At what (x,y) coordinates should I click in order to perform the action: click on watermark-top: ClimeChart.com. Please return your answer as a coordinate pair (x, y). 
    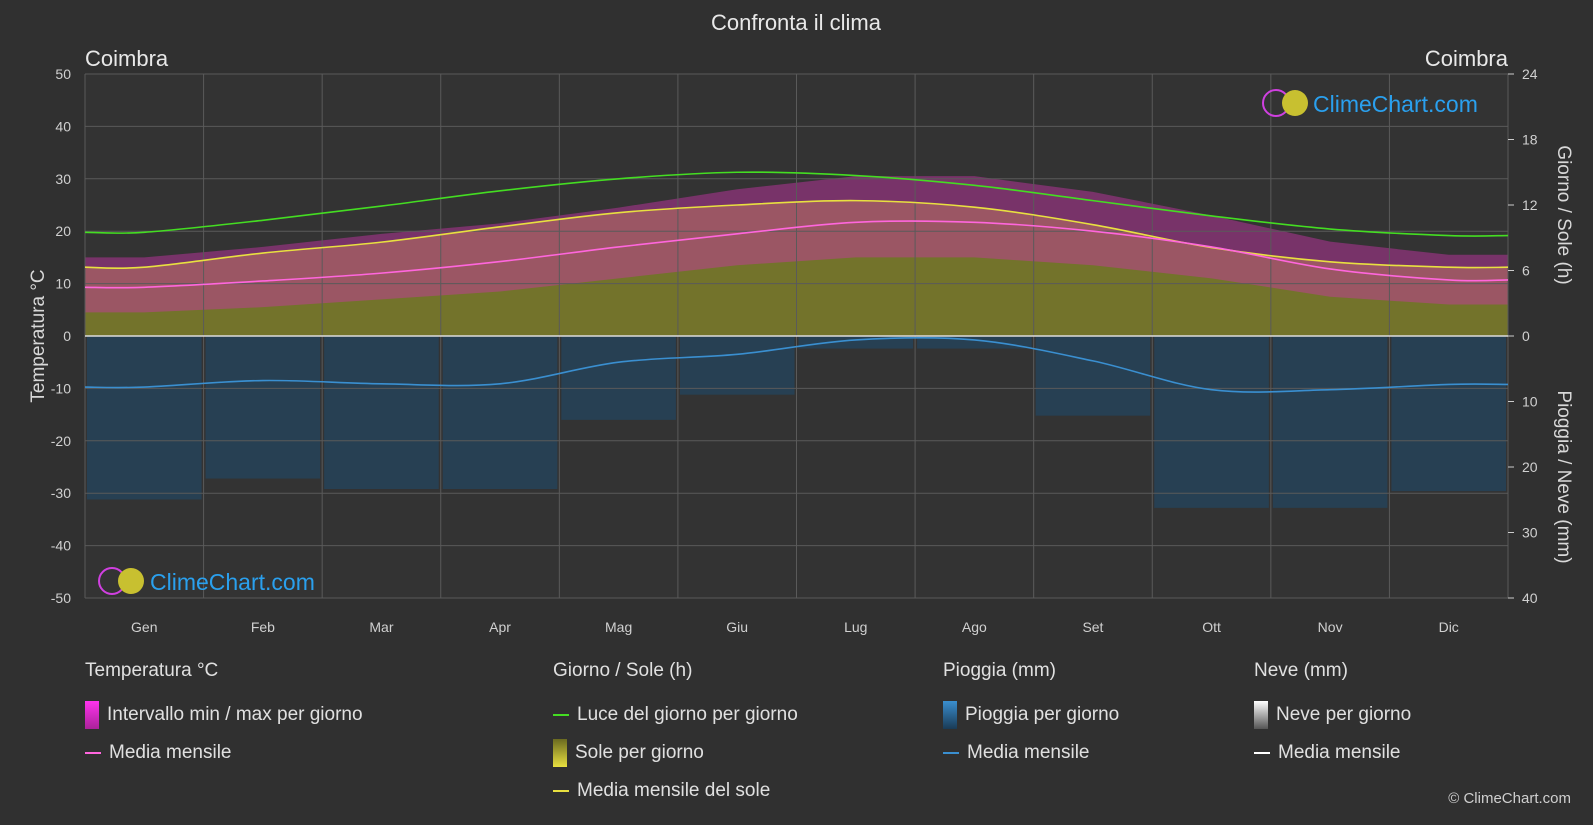
    Looking at the image, I should click on (1370, 103).